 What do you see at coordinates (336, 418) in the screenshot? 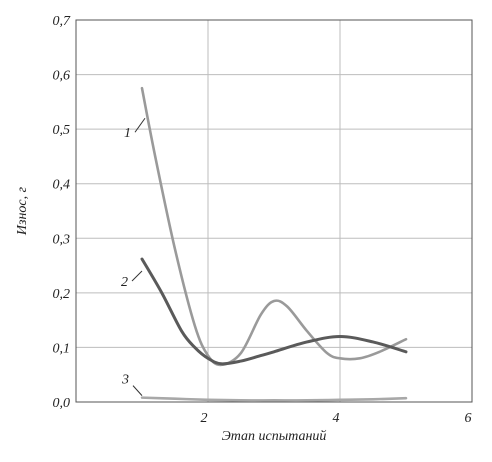
I see `x-tick-label: 4` at bounding box center [336, 418].